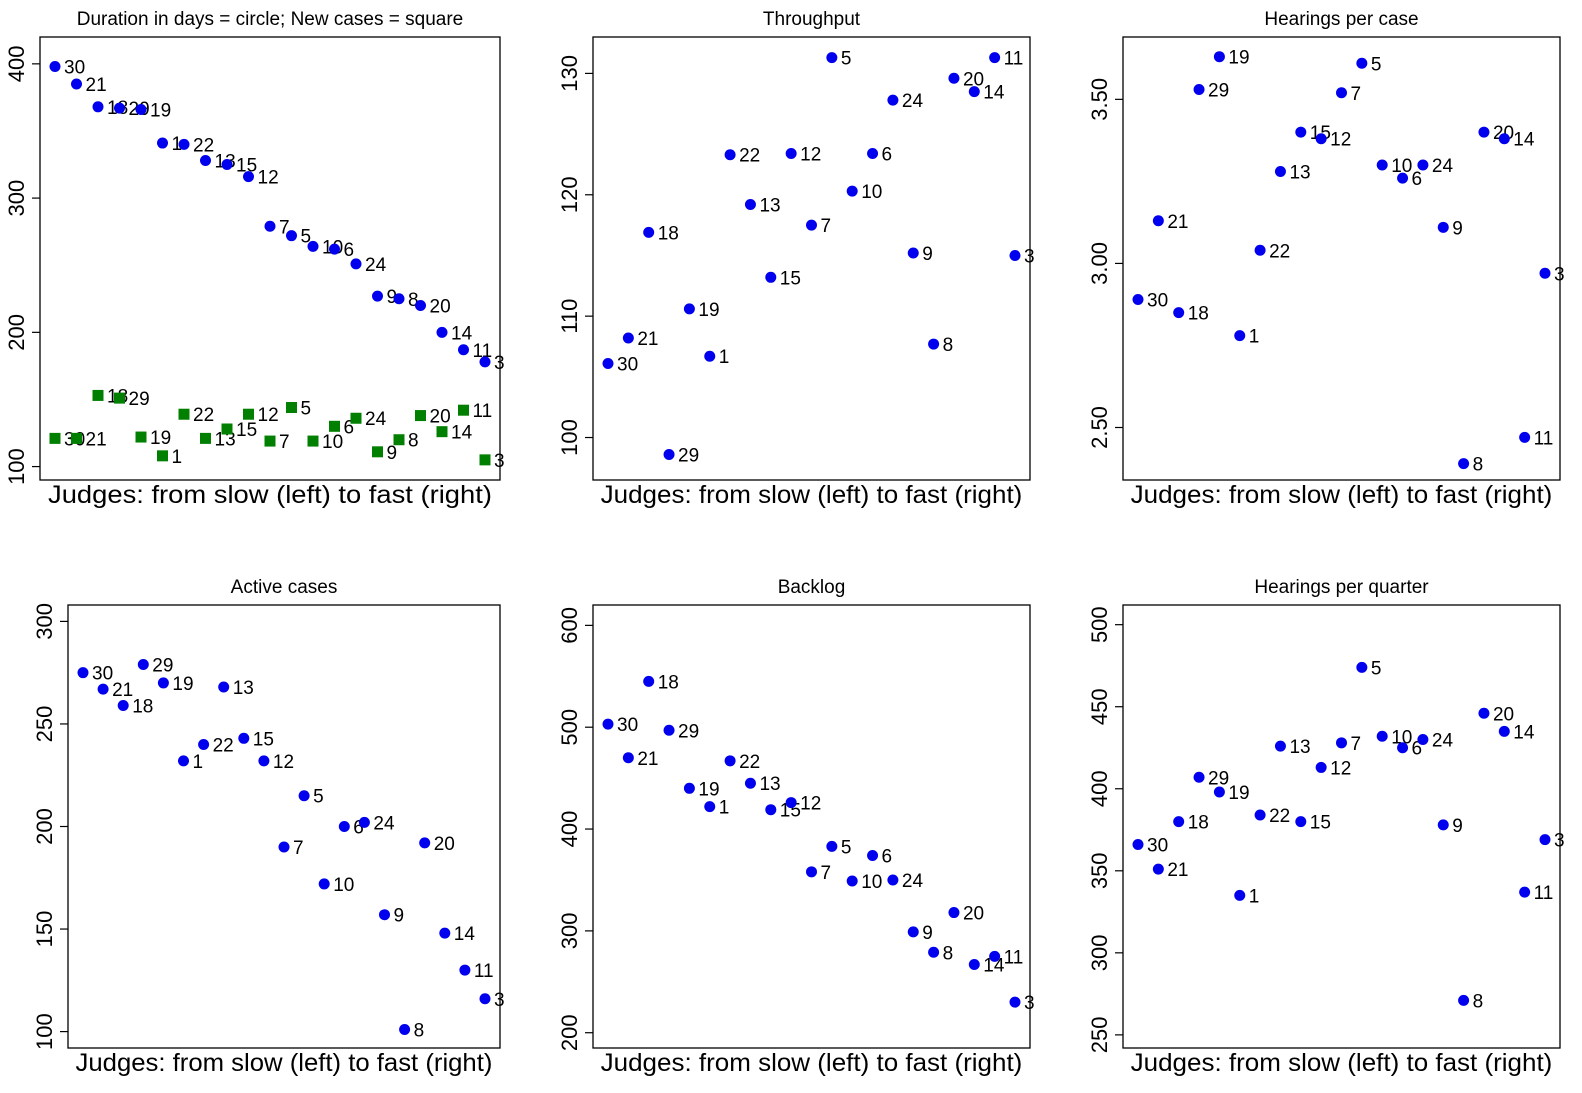  What do you see at coordinates (1029, 1003) in the screenshot?
I see `judge-label: 3` at bounding box center [1029, 1003].